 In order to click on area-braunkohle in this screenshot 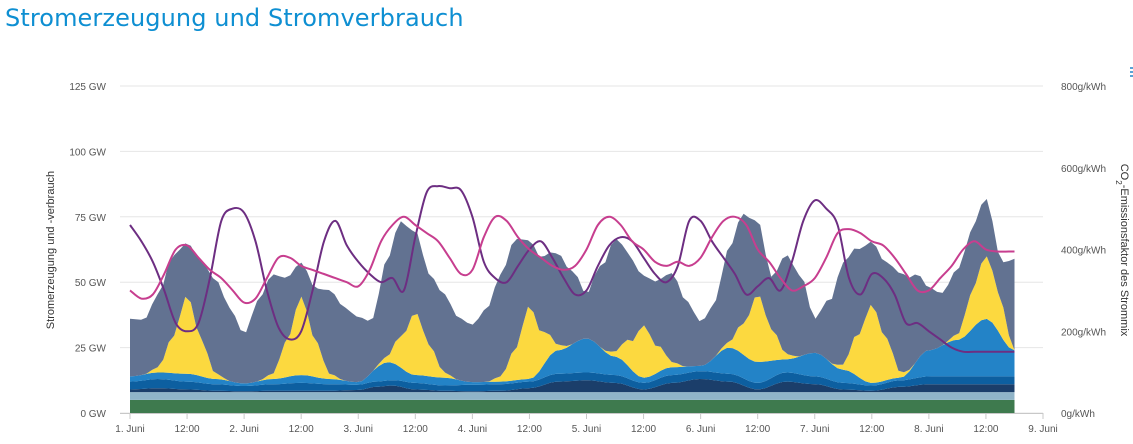, I will do `click(572, 386)`.